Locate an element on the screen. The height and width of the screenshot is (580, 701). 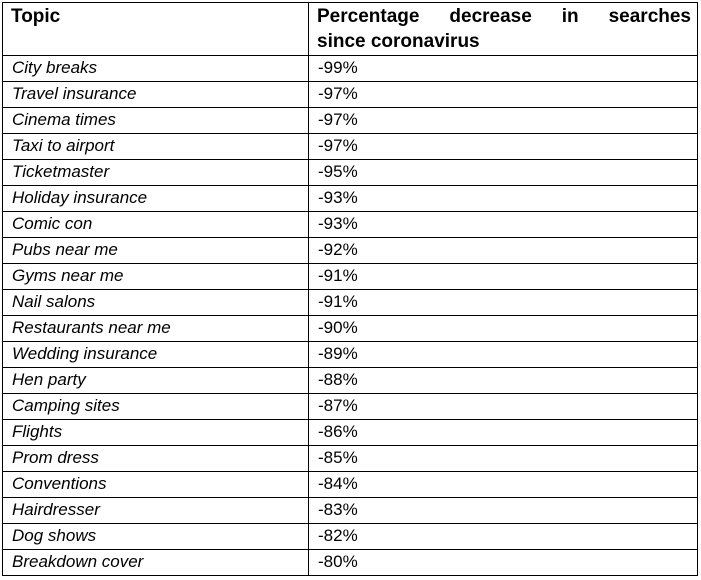
topic-cell: Nail salons is located at coordinates (155, 302).